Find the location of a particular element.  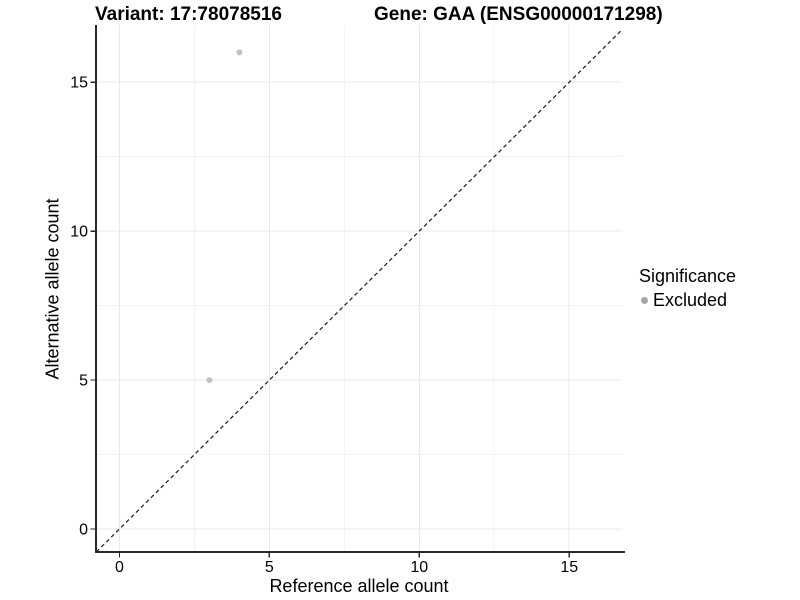

legend-key-dot-icon is located at coordinates (644, 300).